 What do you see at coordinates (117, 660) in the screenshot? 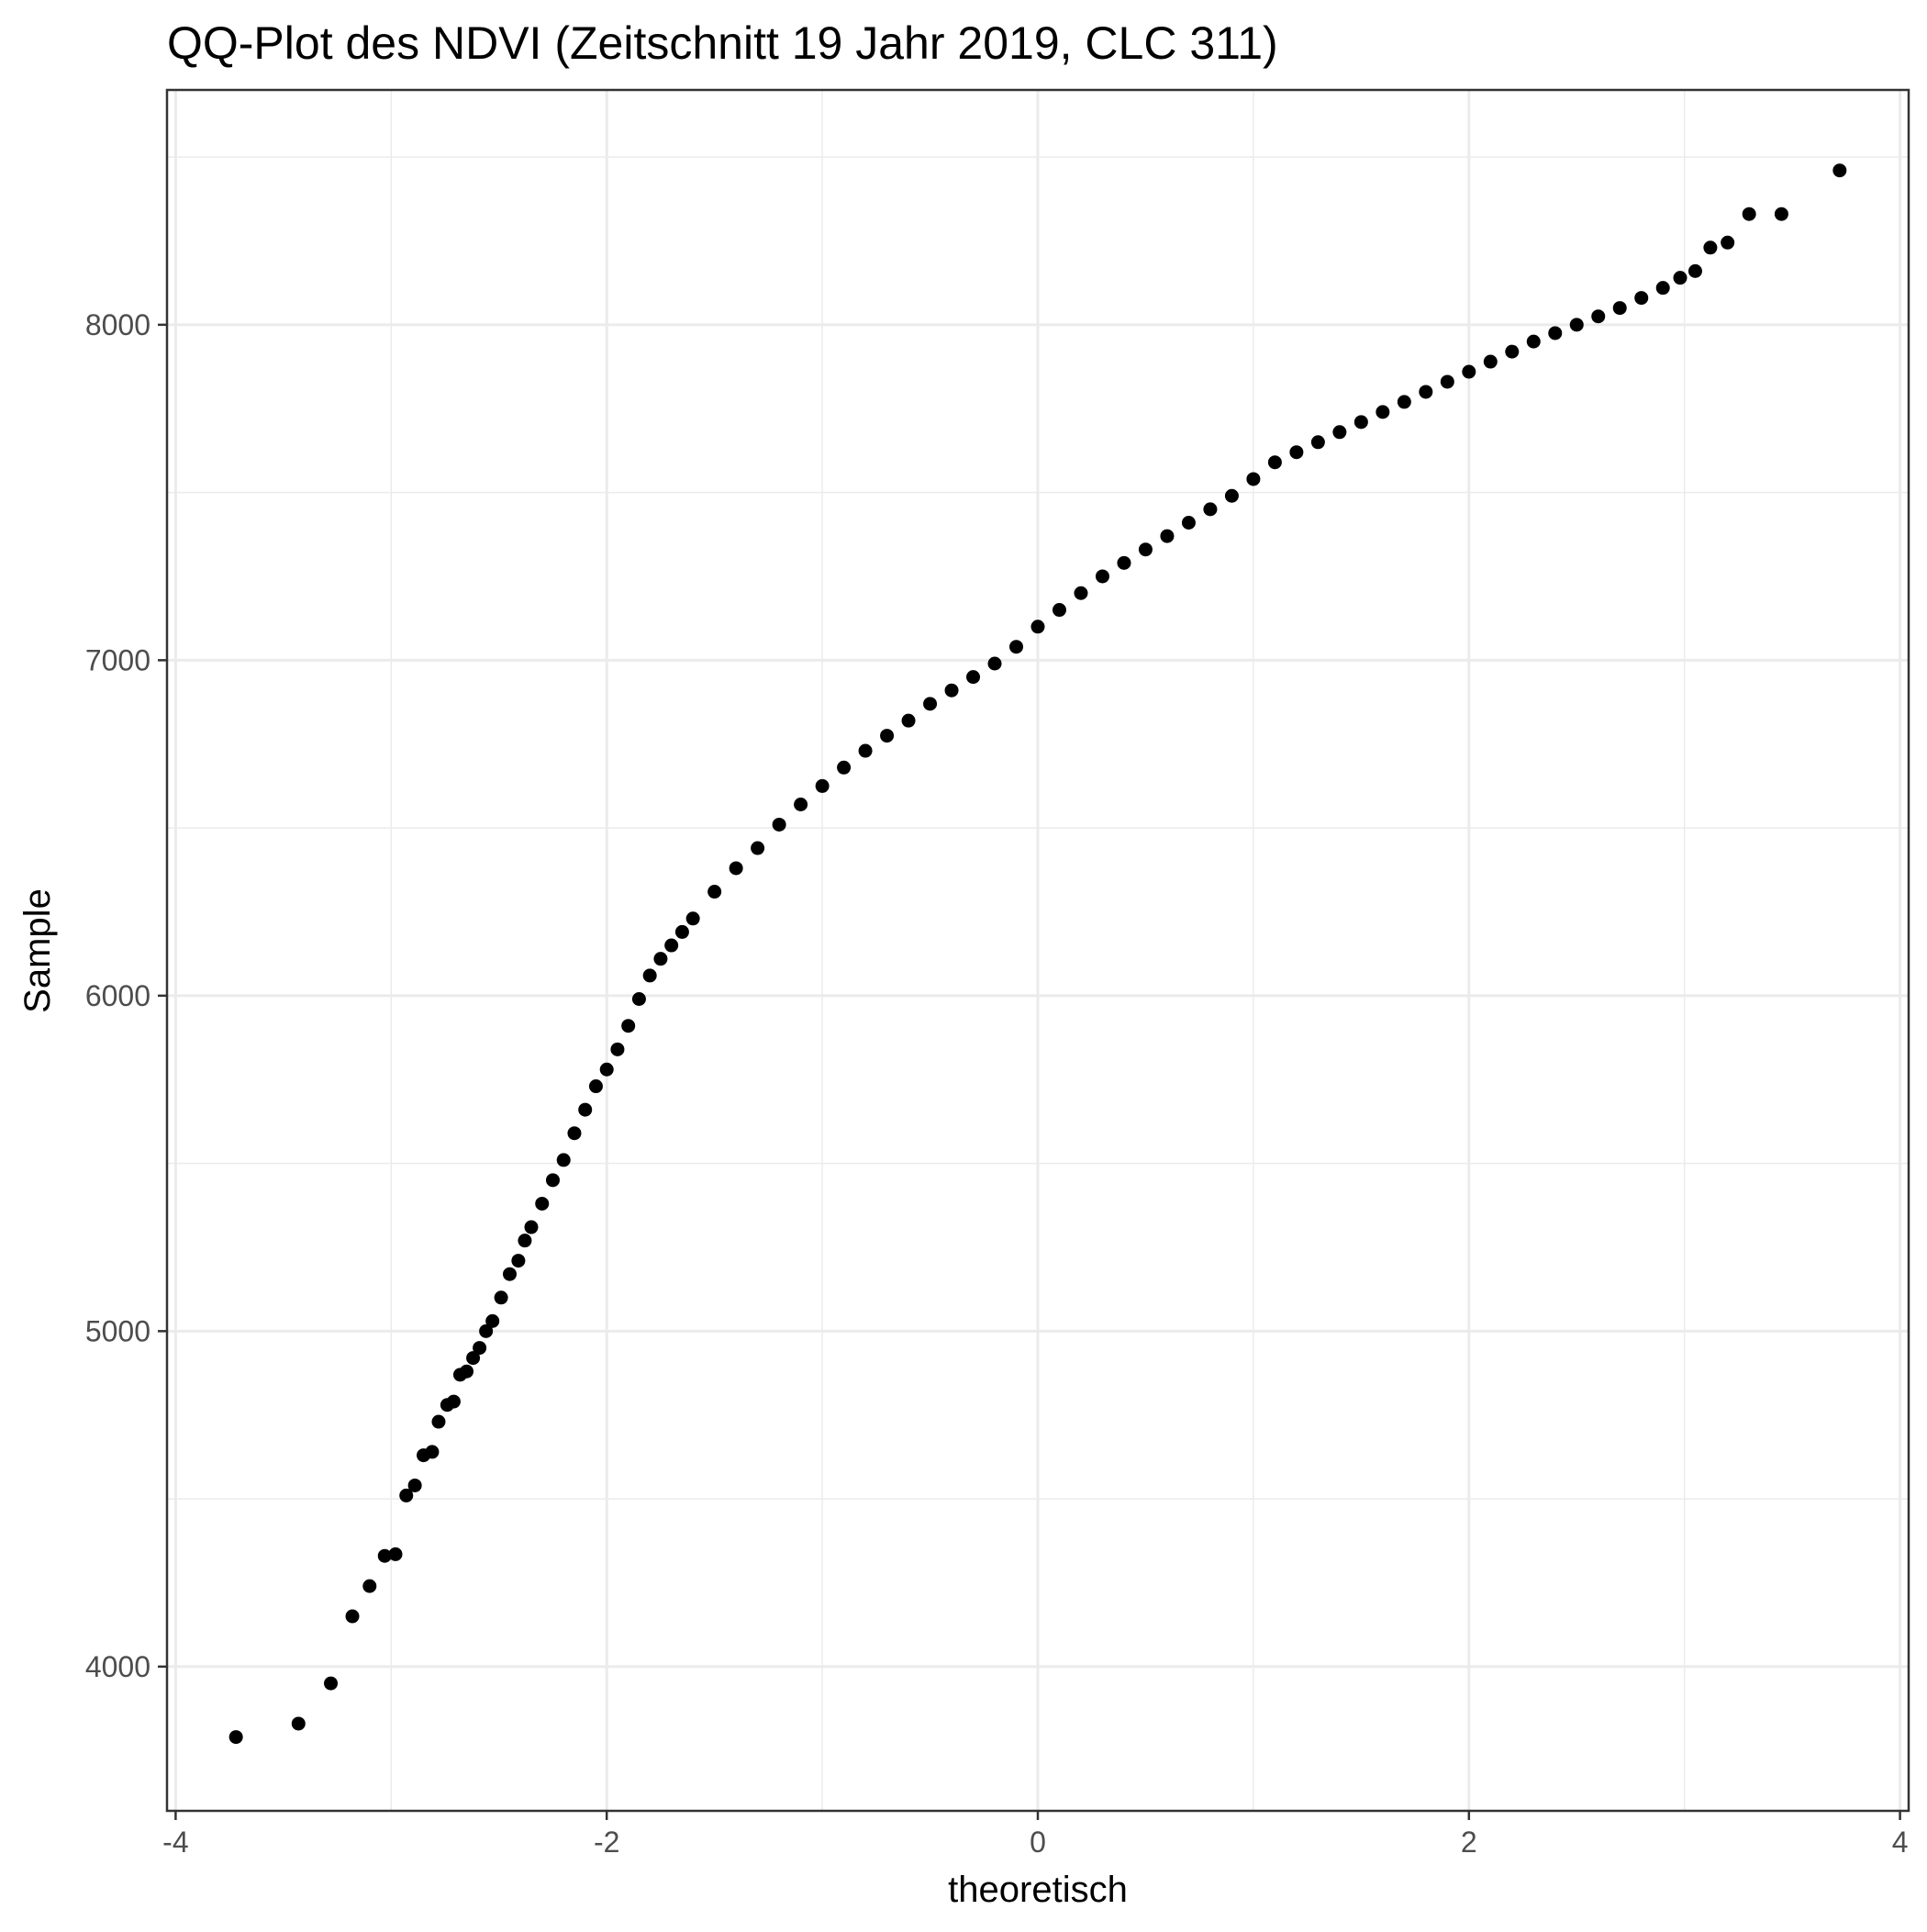
I see `y-tick-label: 7000` at bounding box center [117, 660].